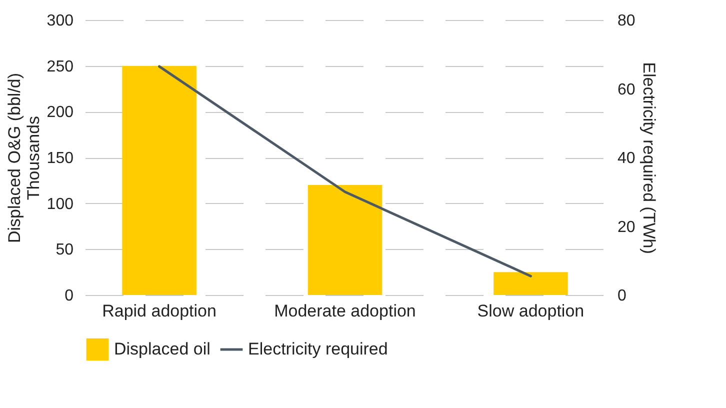 This screenshot has width=726, height=408. I want to click on y-tick-label: 300, so click(60, 21).